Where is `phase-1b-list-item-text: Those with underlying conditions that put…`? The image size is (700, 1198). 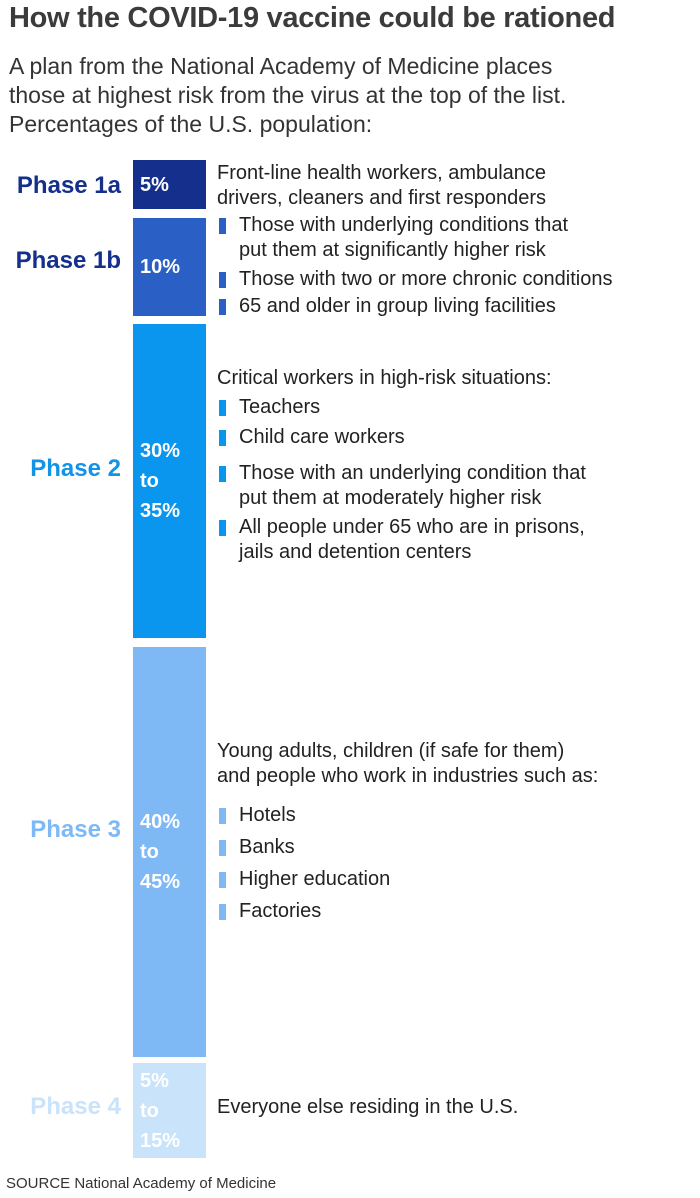 phase-1b-list-item-text: Those with underlying conditions that put… is located at coordinates (457, 238).